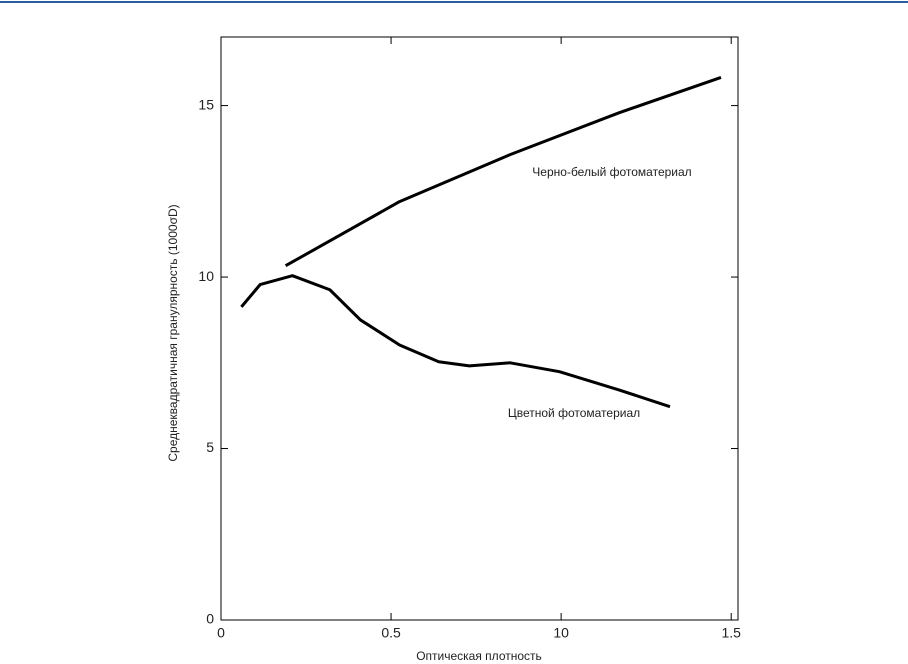 This screenshot has width=908, height=664. What do you see at coordinates (611, 172) in the screenshot?
I see `series-label: Черно-белый фотоматериал` at bounding box center [611, 172].